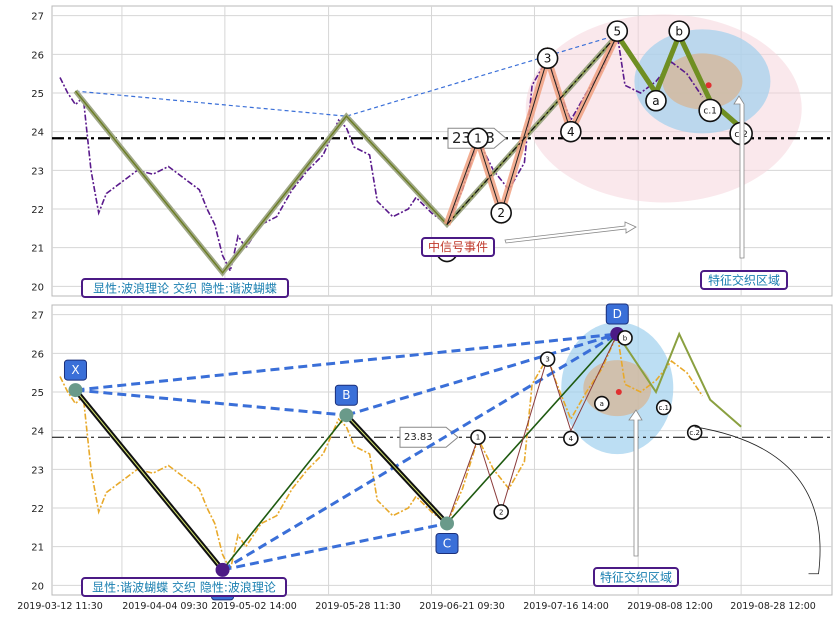  What do you see at coordinates (254, 606) in the screenshot?
I see `x-tick-label: 2019-05-02 14:00` at bounding box center [254, 606].